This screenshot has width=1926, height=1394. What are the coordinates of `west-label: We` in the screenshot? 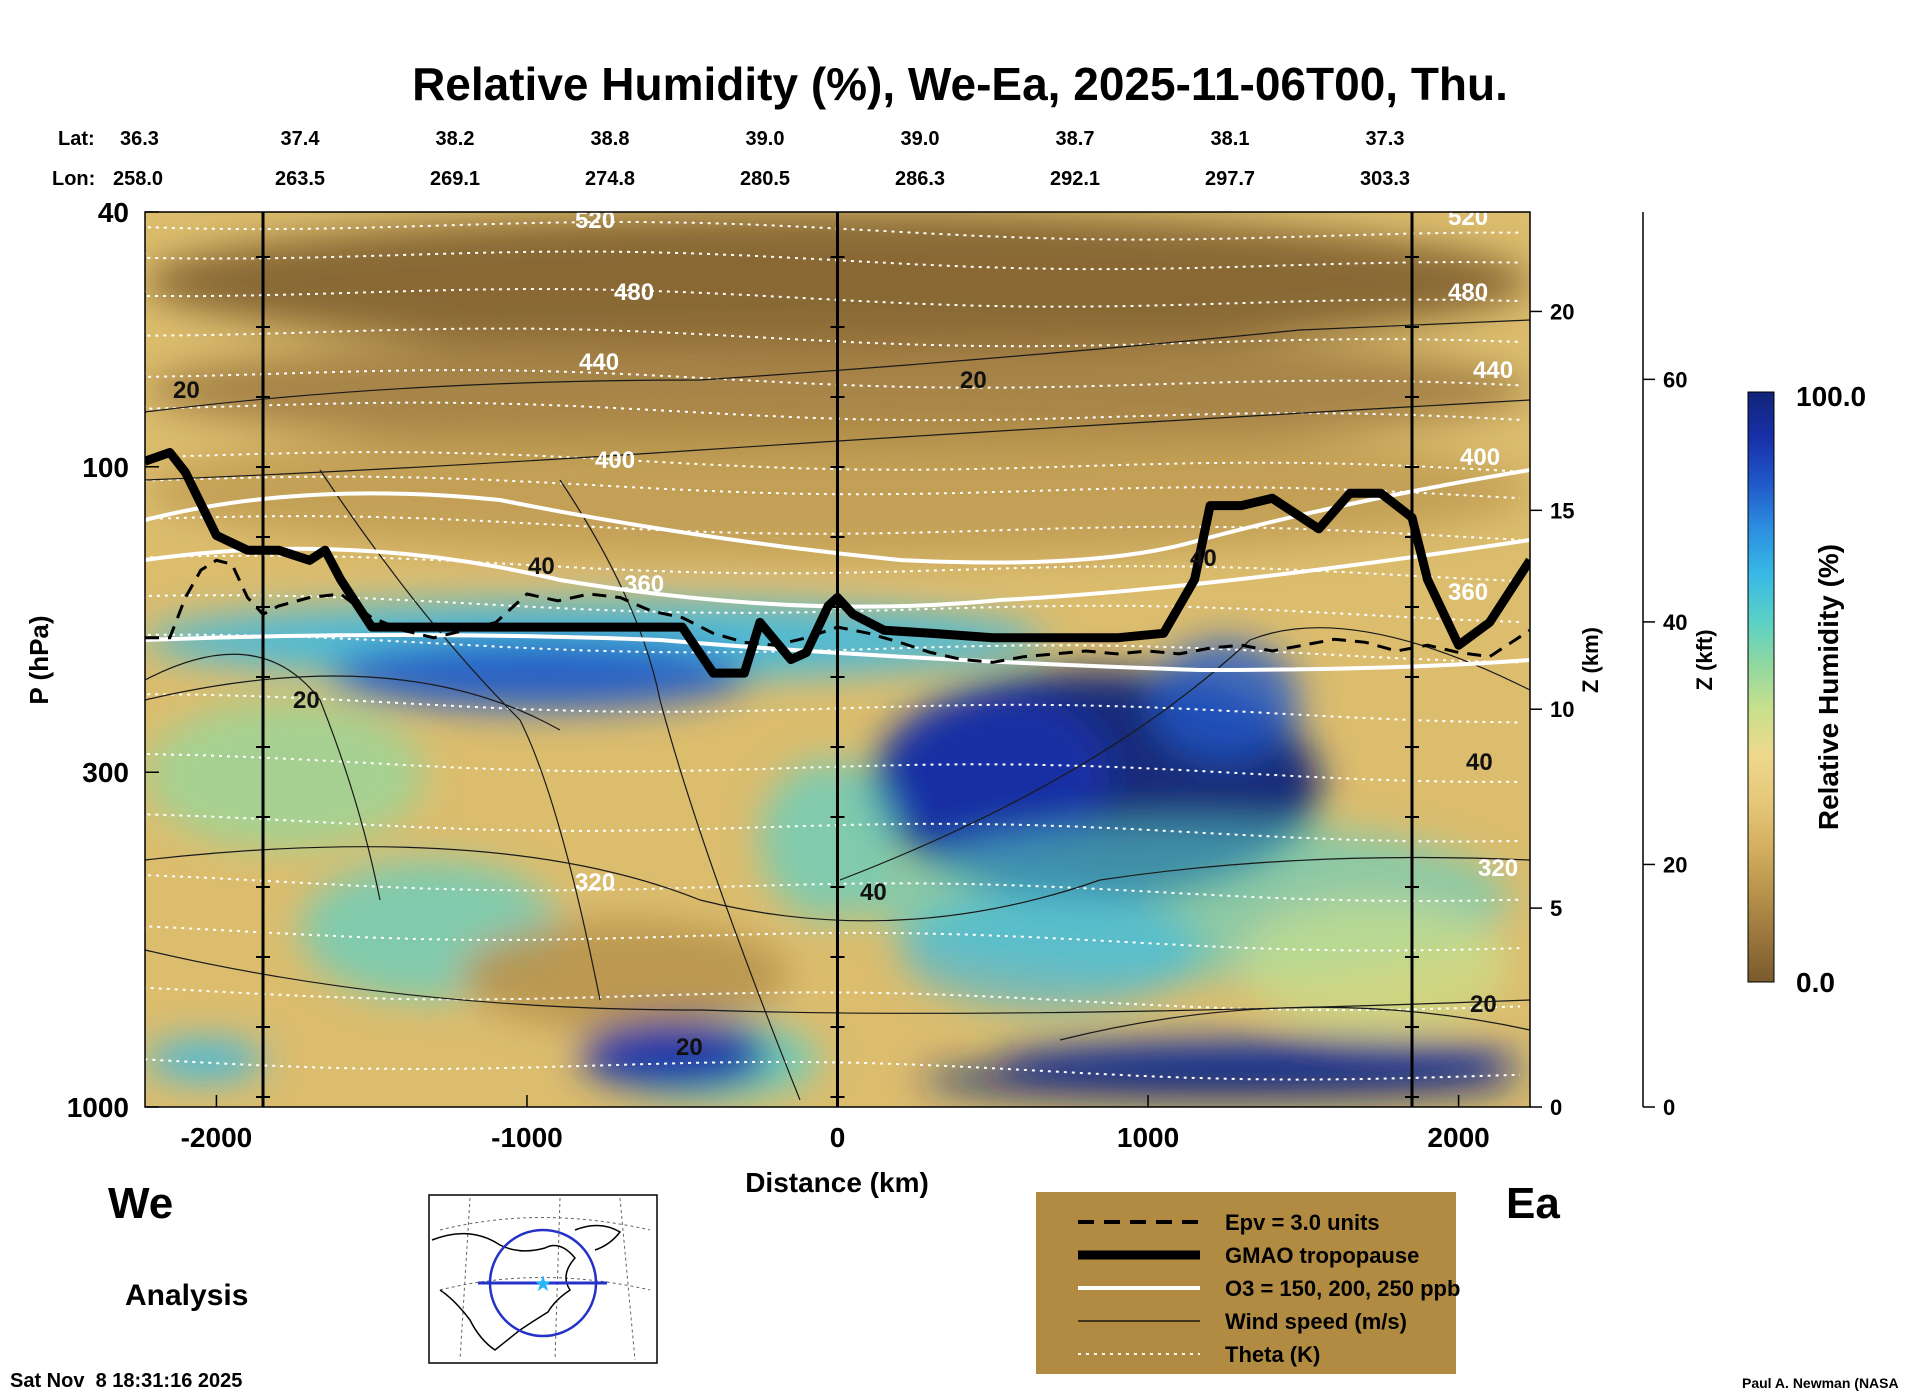 It's located at (140, 1203).